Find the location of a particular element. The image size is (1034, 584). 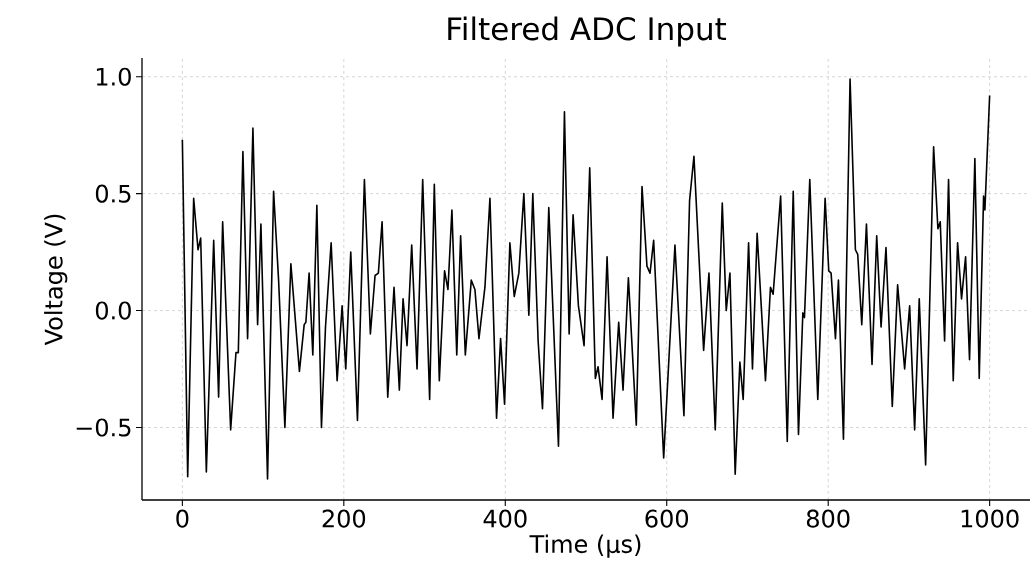

x-tick-label: 1000 is located at coordinates (990, 518).